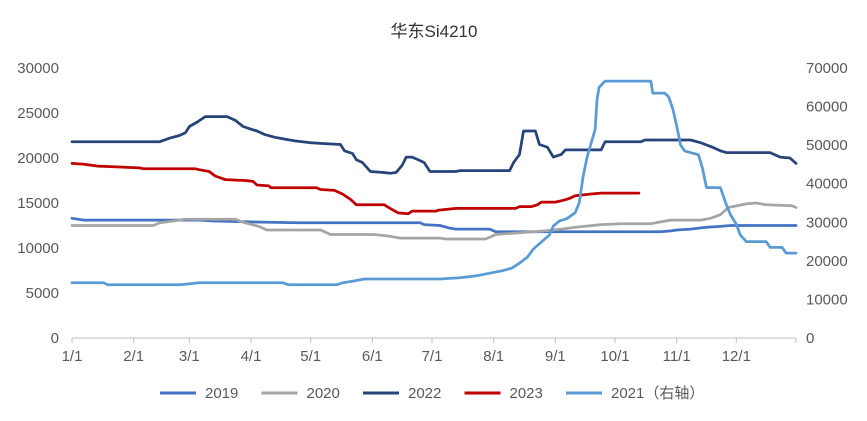 The image size is (867, 421). What do you see at coordinates (827, 68) in the screenshot?
I see `y-right-tick-label: 70000` at bounding box center [827, 68].